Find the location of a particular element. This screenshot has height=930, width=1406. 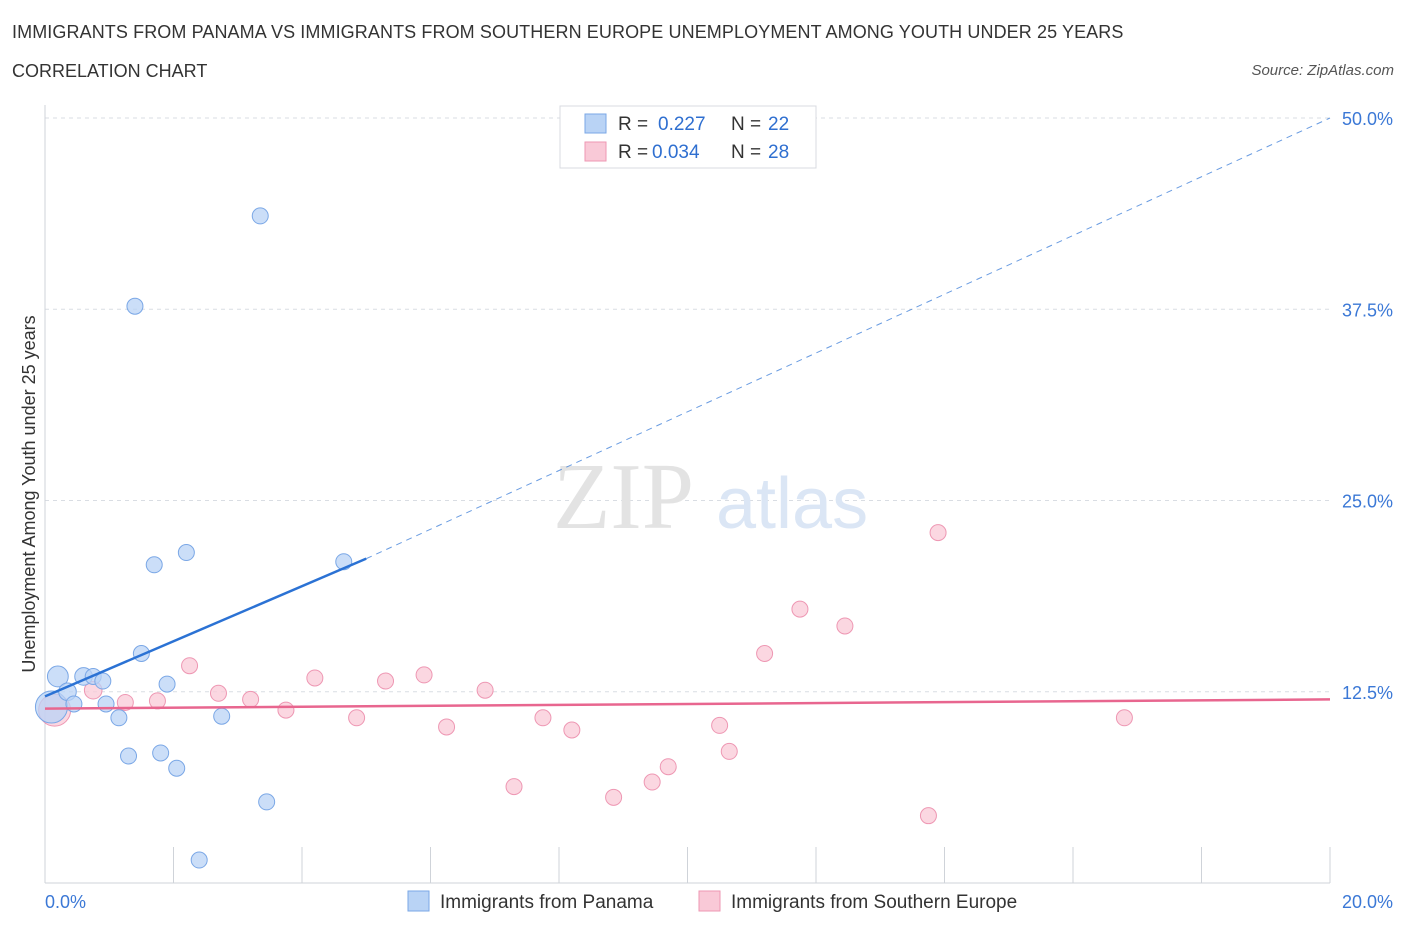

panama-trend-line is located at coordinates (205, 627).